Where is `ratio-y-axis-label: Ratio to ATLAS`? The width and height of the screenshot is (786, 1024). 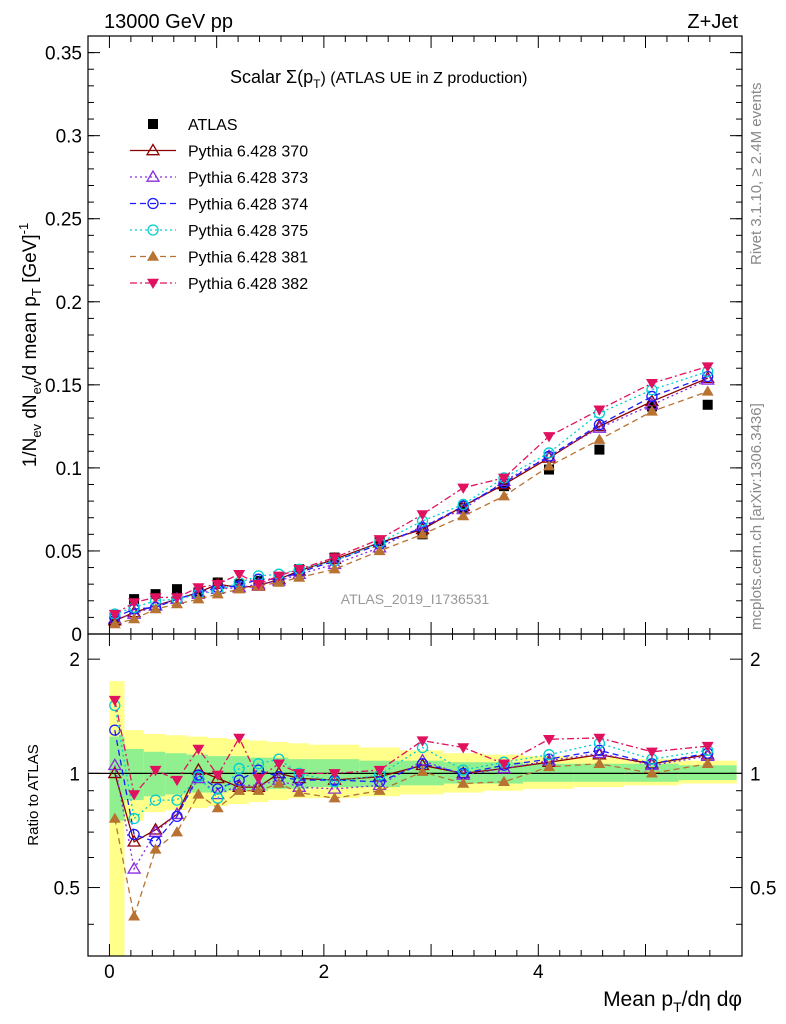
ratio-y-axis-label: Ratio to ATLAS is located at coordinates (33, 794).